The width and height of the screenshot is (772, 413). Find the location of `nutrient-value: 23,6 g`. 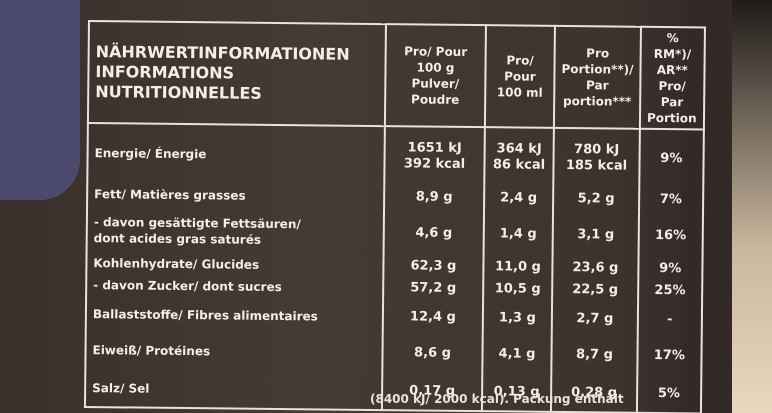

nutrient-value: 23,6 g is located at coordinates (595, 268).